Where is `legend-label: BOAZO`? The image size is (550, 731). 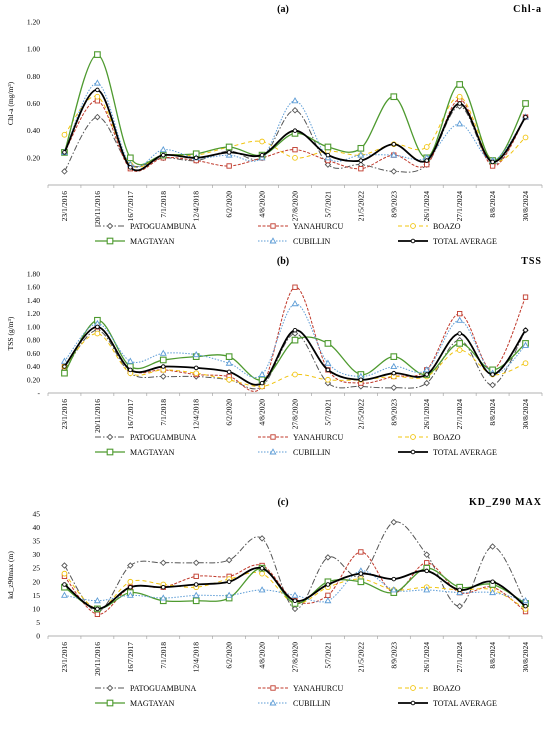
legend-label: BOAZO is located at coordinates (447, 437).